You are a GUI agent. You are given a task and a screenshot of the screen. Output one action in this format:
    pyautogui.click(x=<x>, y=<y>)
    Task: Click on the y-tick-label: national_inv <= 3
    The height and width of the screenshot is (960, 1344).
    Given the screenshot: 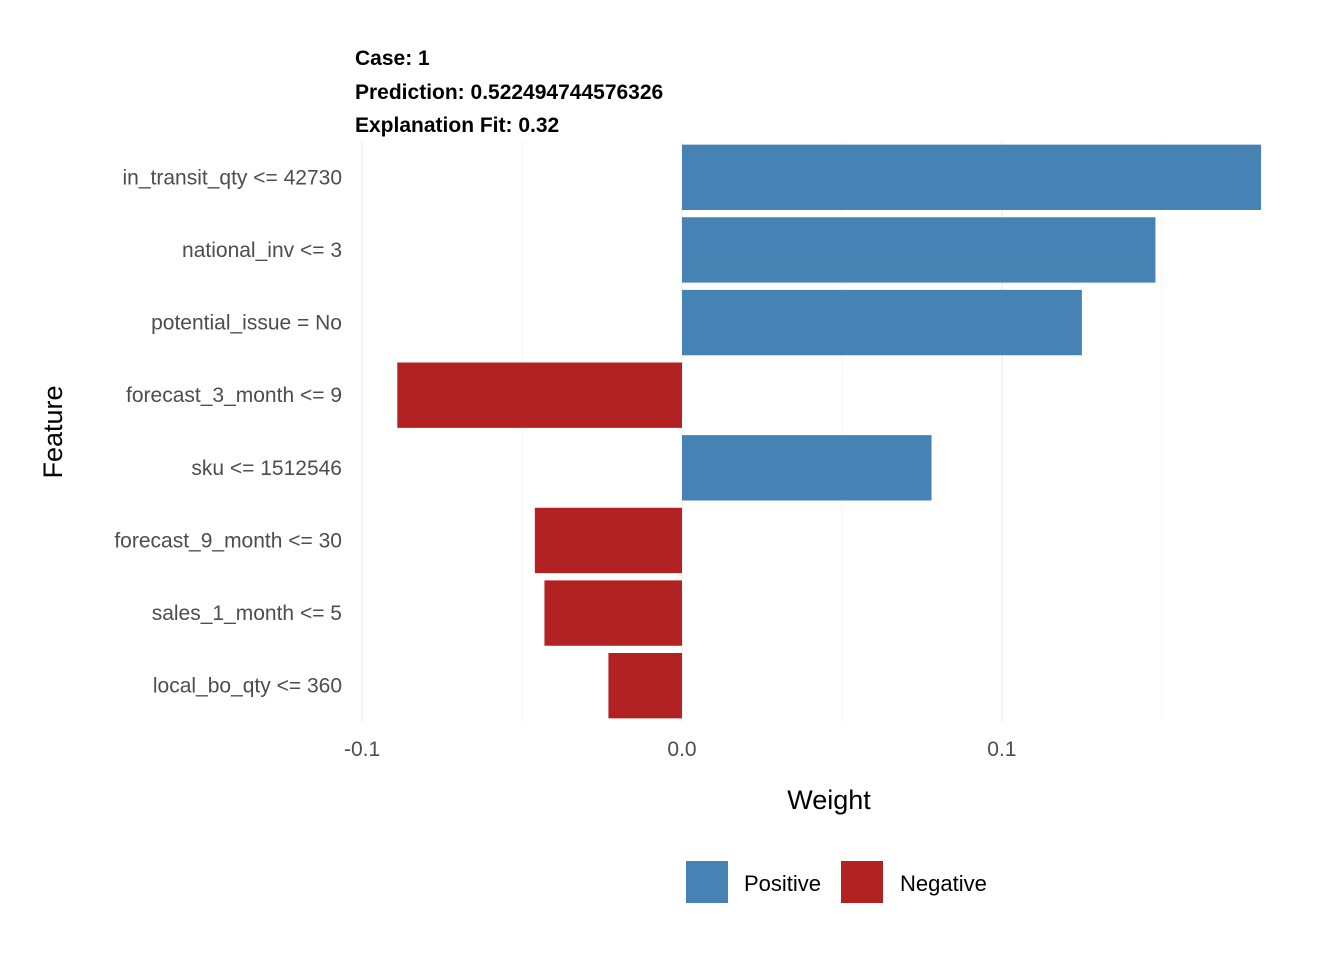 What is the action you would take?
    pyautogui.click(x=262, y=250)
    